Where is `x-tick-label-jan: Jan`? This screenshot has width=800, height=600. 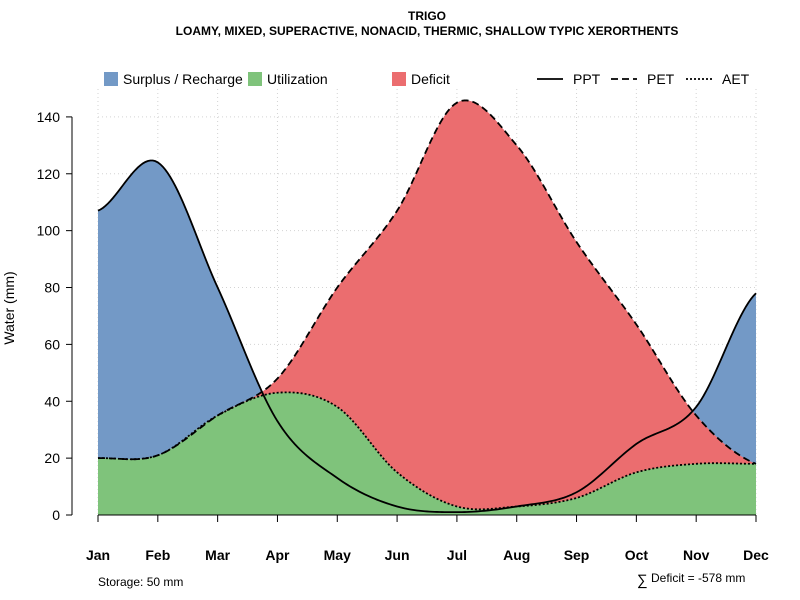 x-tick-label-jan: Jan is located at coordinates (98, 555).